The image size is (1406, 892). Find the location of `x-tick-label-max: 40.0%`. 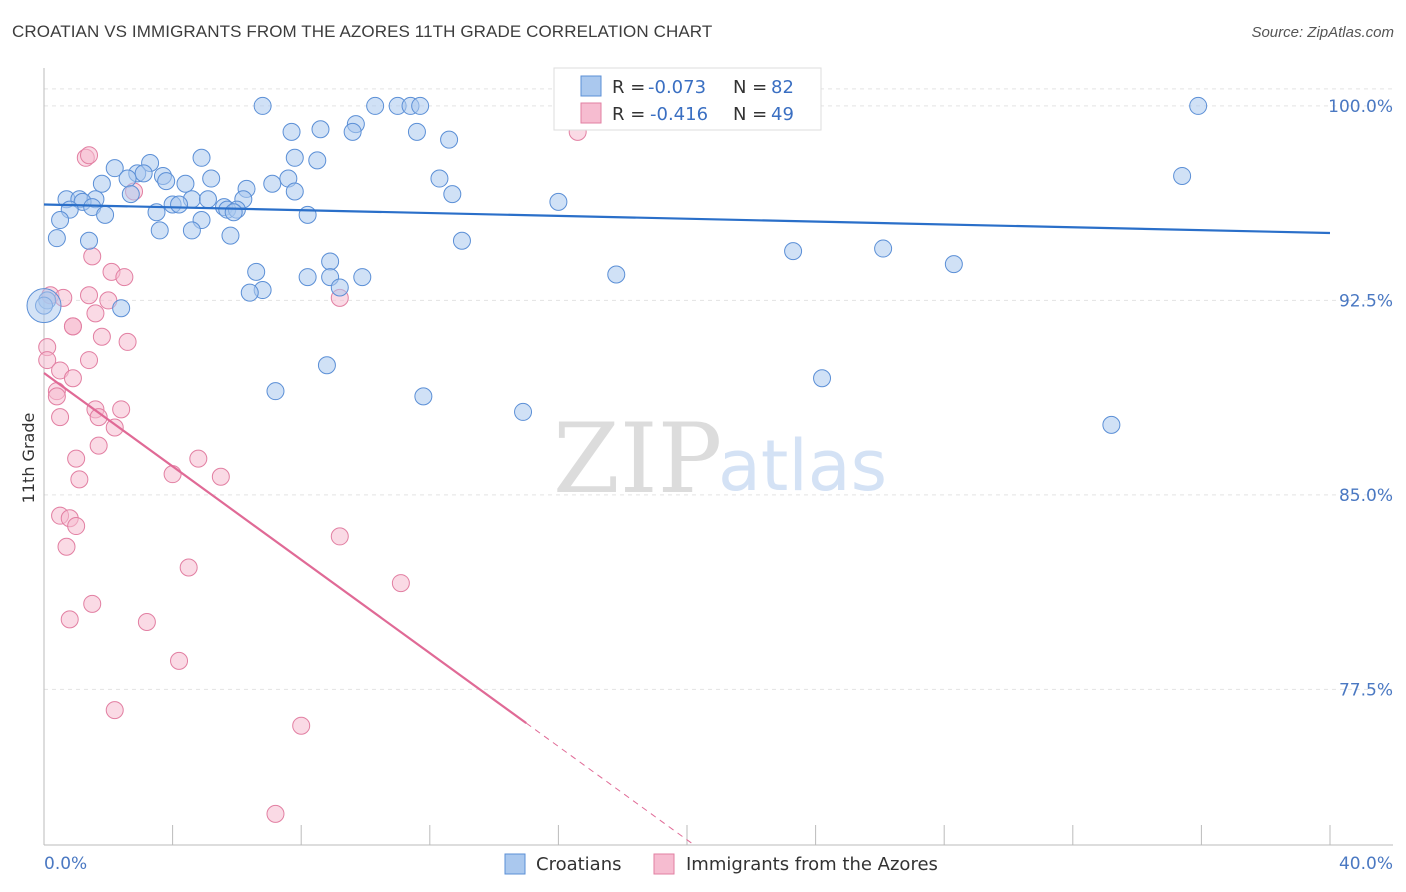

x-tick-label-max: 40.0% is located at coordinates (1366, 864).